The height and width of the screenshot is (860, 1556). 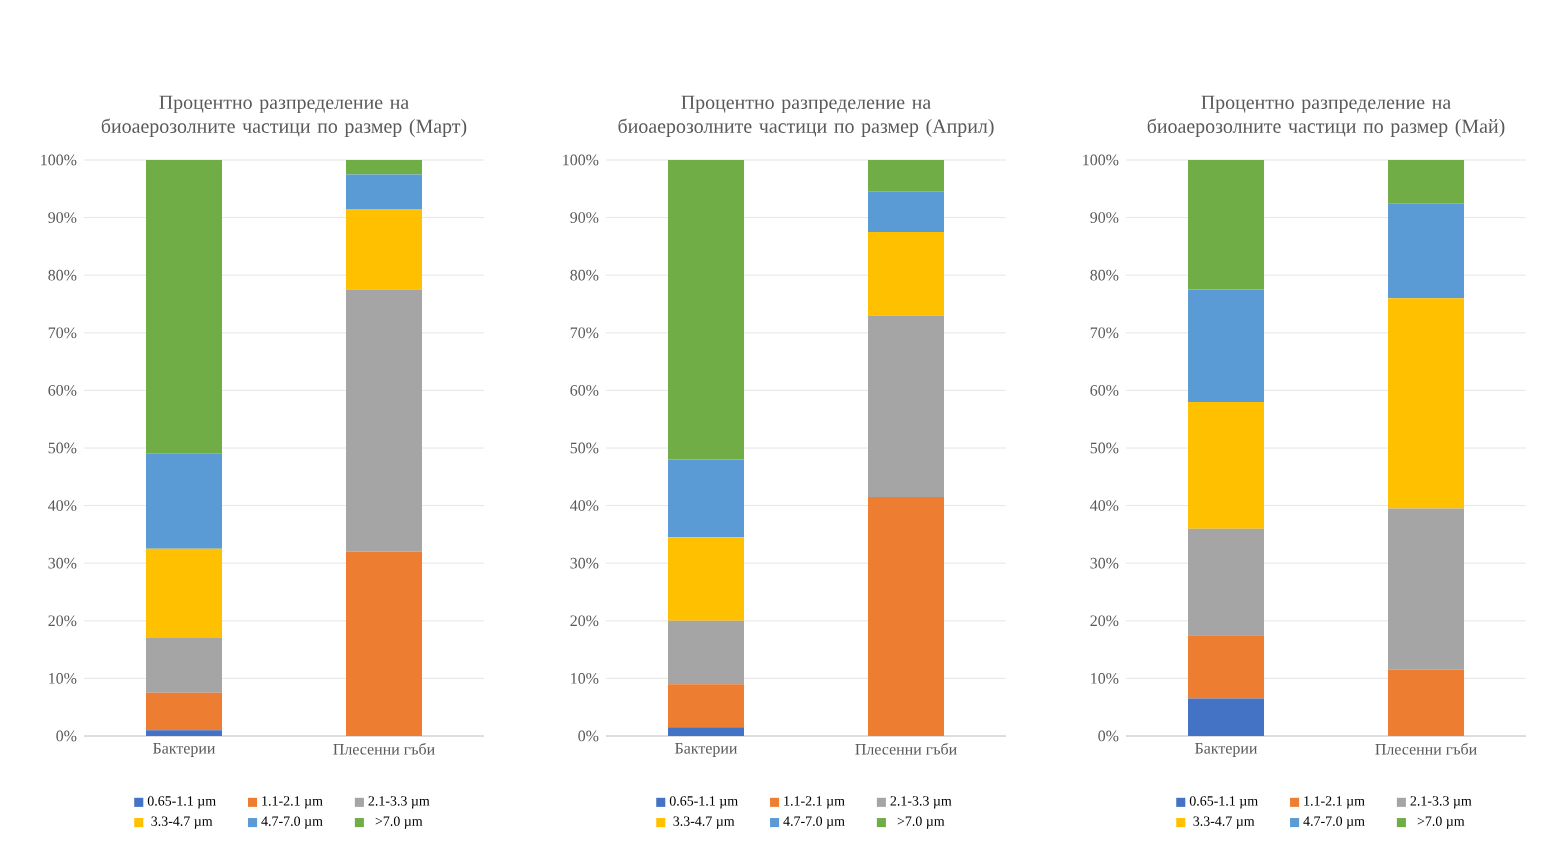 What do you see at coordinates (284, 116) in the screenshot?
I see `chart-title: Процентно разпределение на биоаерозолните частици по размер (Март)` at bounding box center [284, 116].